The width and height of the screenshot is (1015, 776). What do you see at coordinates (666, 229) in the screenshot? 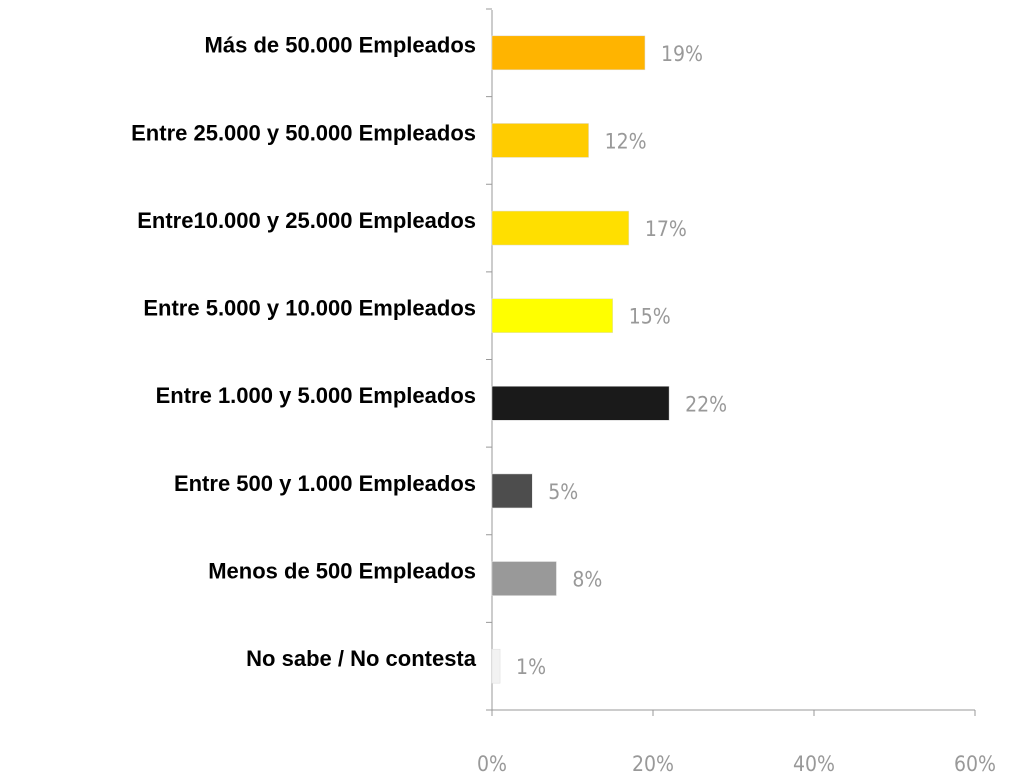
I see `value-label: 17%` at bounding box center [666, 229].